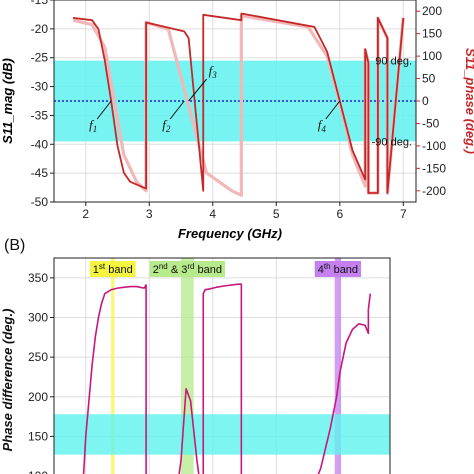 Image resolution: width=474 pixels, height=474 pixels. I want to click on panel-b-y-axis-title: Phase difference (deg.), so click(7, 380).